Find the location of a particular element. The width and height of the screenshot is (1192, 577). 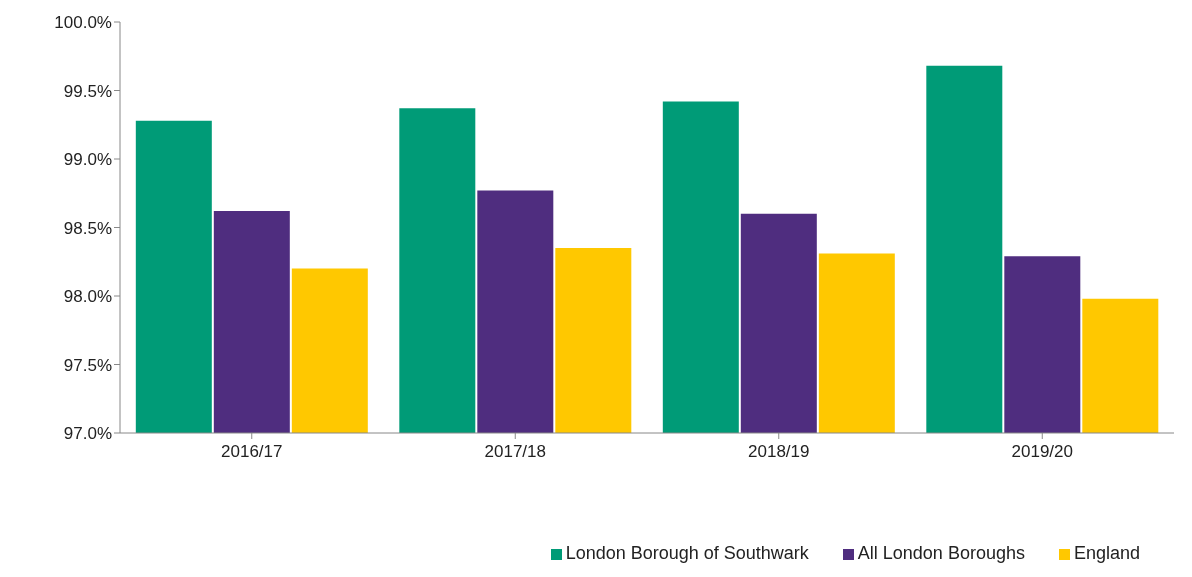

y-tick-label: 99.0% is located at coordinates (87, 160).